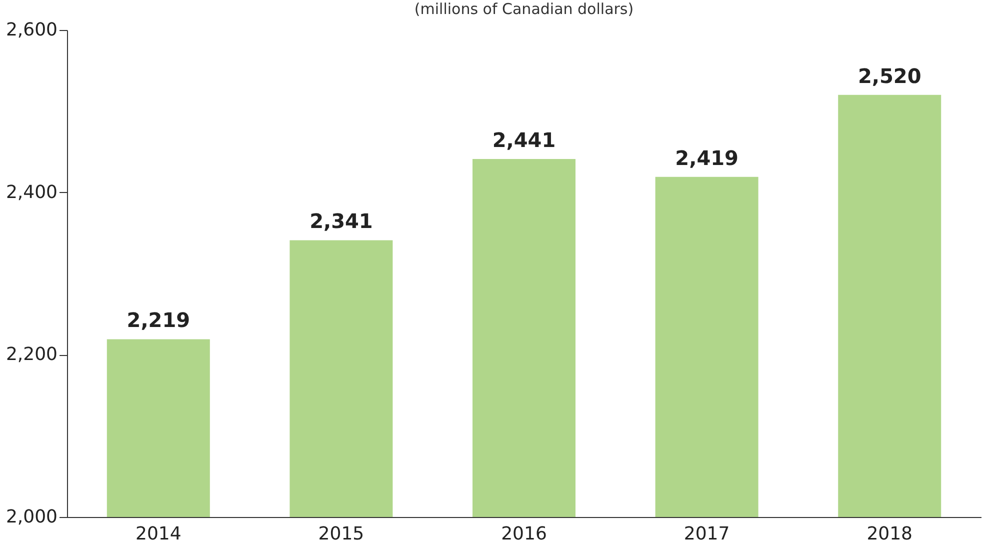 The width and height of the screenshot is (991, 548). What do you see at coordinates (524, 534) in the screenshot?
I see `x-tick-label: 2016` at bounding box center [524, 534].